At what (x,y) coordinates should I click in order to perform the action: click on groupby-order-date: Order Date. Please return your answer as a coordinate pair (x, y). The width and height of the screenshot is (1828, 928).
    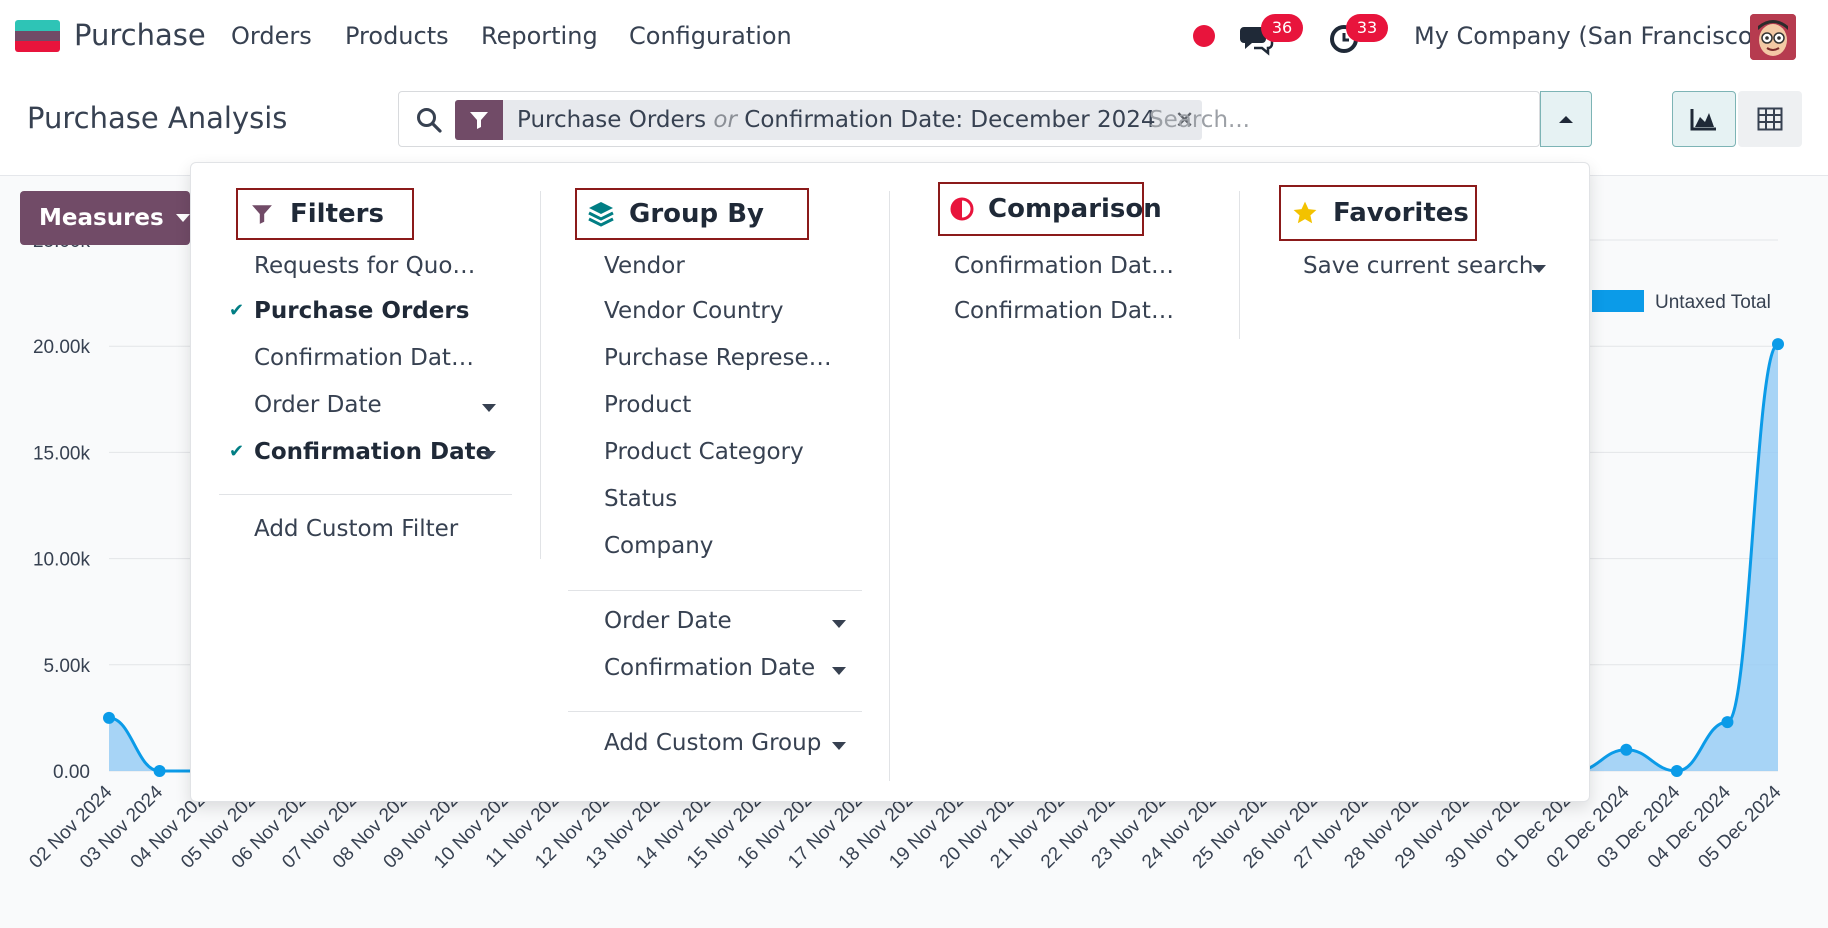
    Looking at the image, I should click on (668, 621).